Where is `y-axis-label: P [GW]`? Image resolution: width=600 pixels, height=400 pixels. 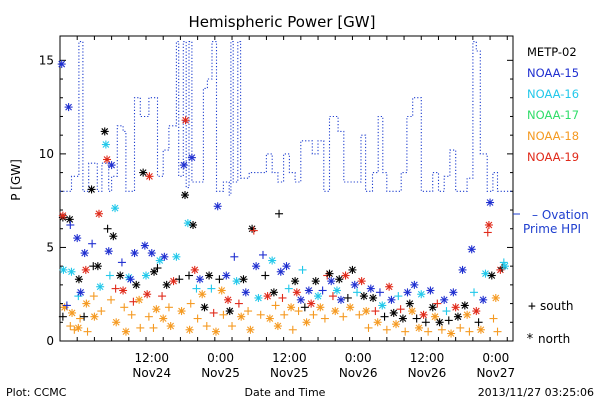 y-axis-label: P [GW] is located at coordinates (16, 180).